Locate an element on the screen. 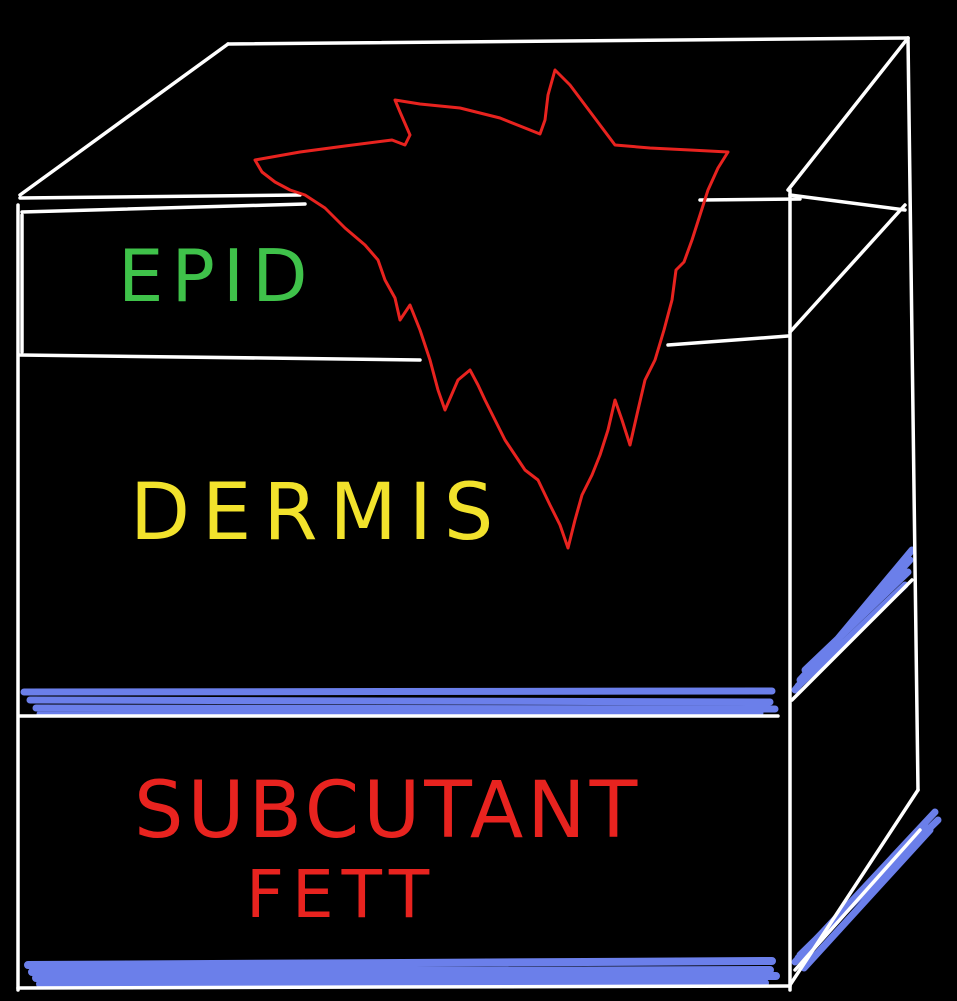 The image size is (957, 1001). fascia-band-middle-side is located at coordinates (853, 620).